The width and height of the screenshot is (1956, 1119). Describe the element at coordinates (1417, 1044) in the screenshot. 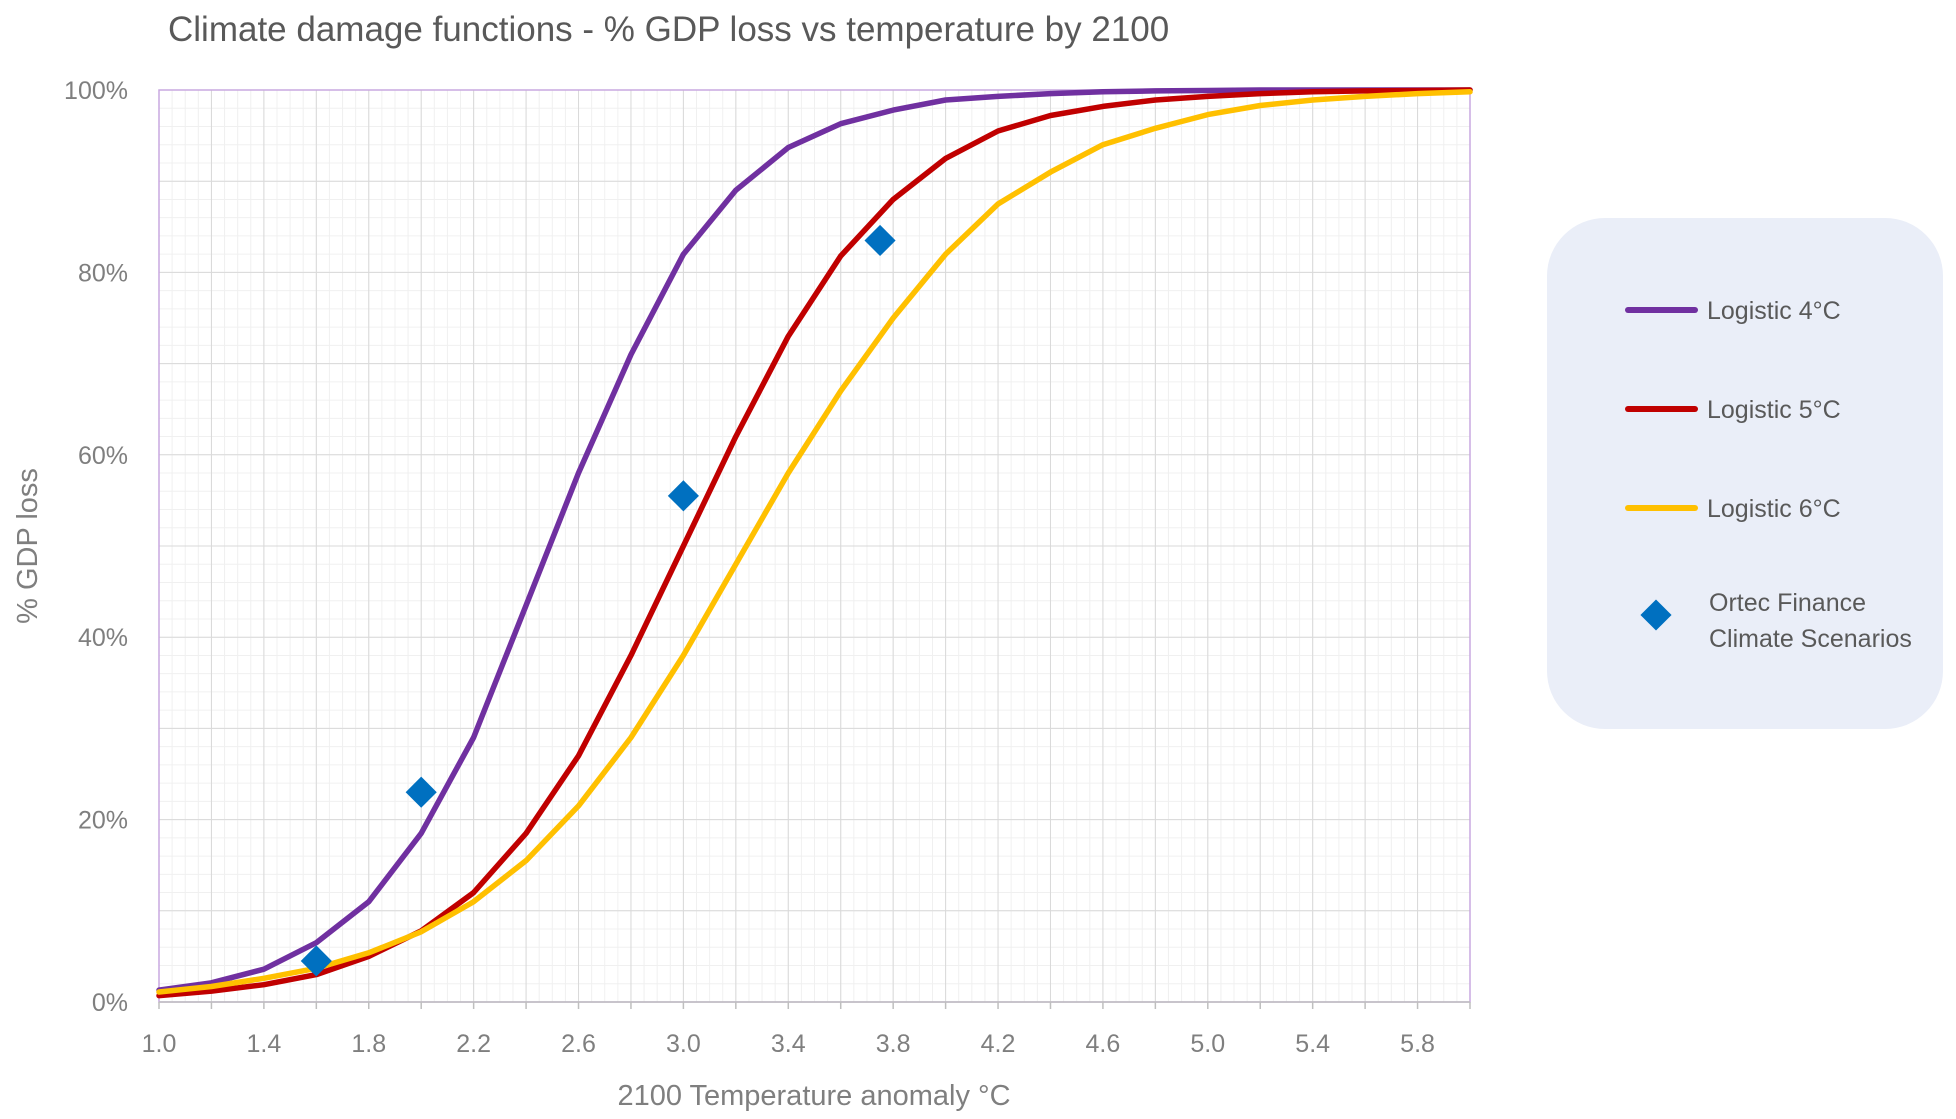

I see `x-tick-label: 5.8` at that location.